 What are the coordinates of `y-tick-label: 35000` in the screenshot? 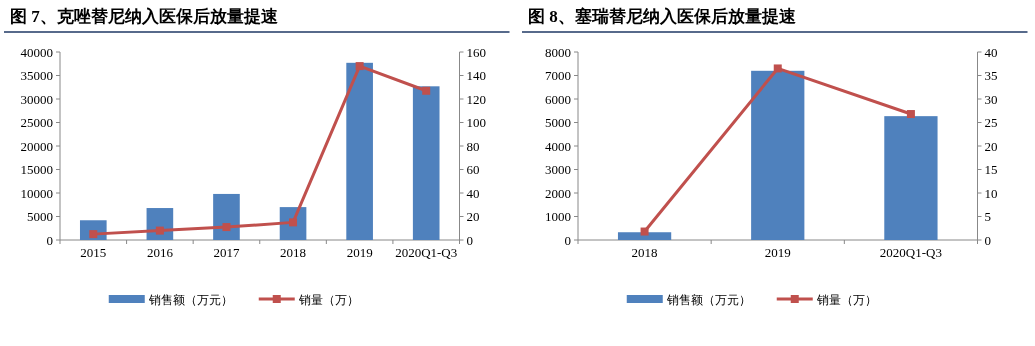 It's located at (36, 75).